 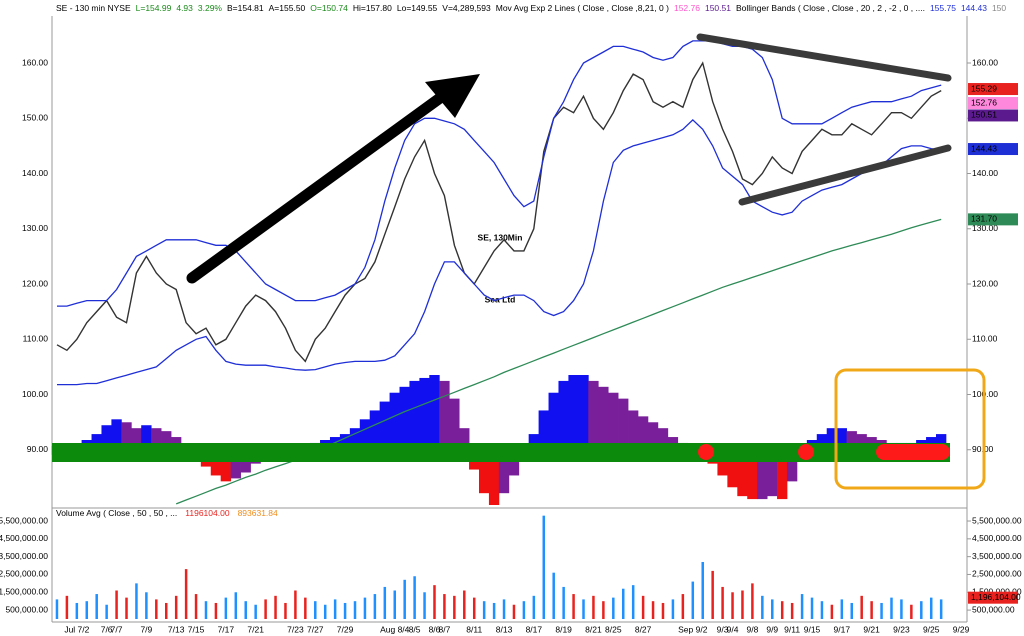 What do you see at coordinates (38, 449) in the screenshot?
I see `y-tick-label: 90.00` at bounding box center [38, 449].